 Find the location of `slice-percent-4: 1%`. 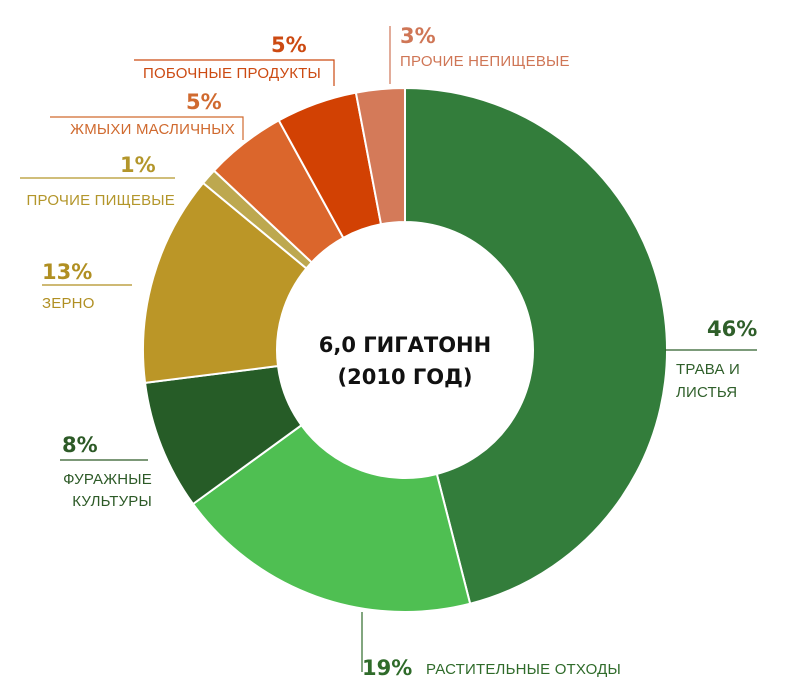

slice-percent-4: 1% is located at coordinates (138, 165).